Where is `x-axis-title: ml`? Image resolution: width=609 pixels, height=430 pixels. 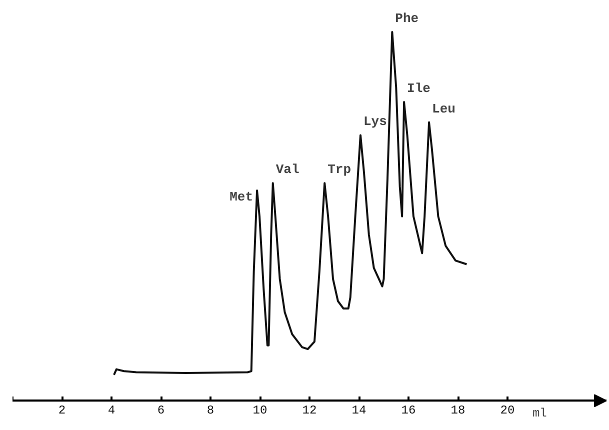
x-axis-title: ml is located at coordinates (539, 413).